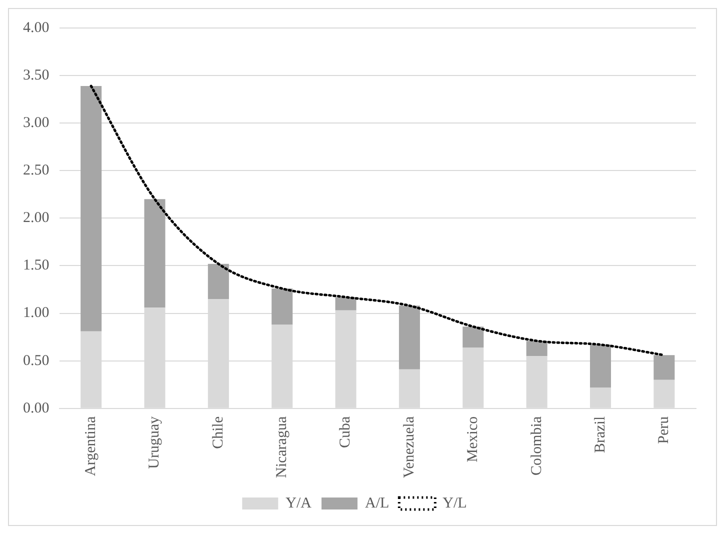 This screenshot has height=534, width=725. What do you see at coordinates (346, 432) in the screenshot?
I see `x-tick-label: Cuba` at bounding box center [346, 432].